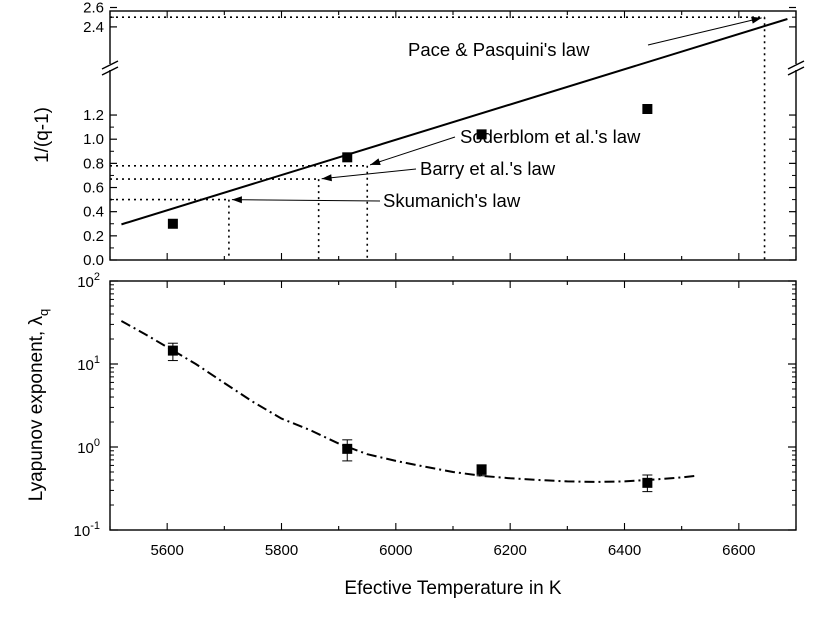  I want to click on tick-exponent: 1, so click(97, 360).